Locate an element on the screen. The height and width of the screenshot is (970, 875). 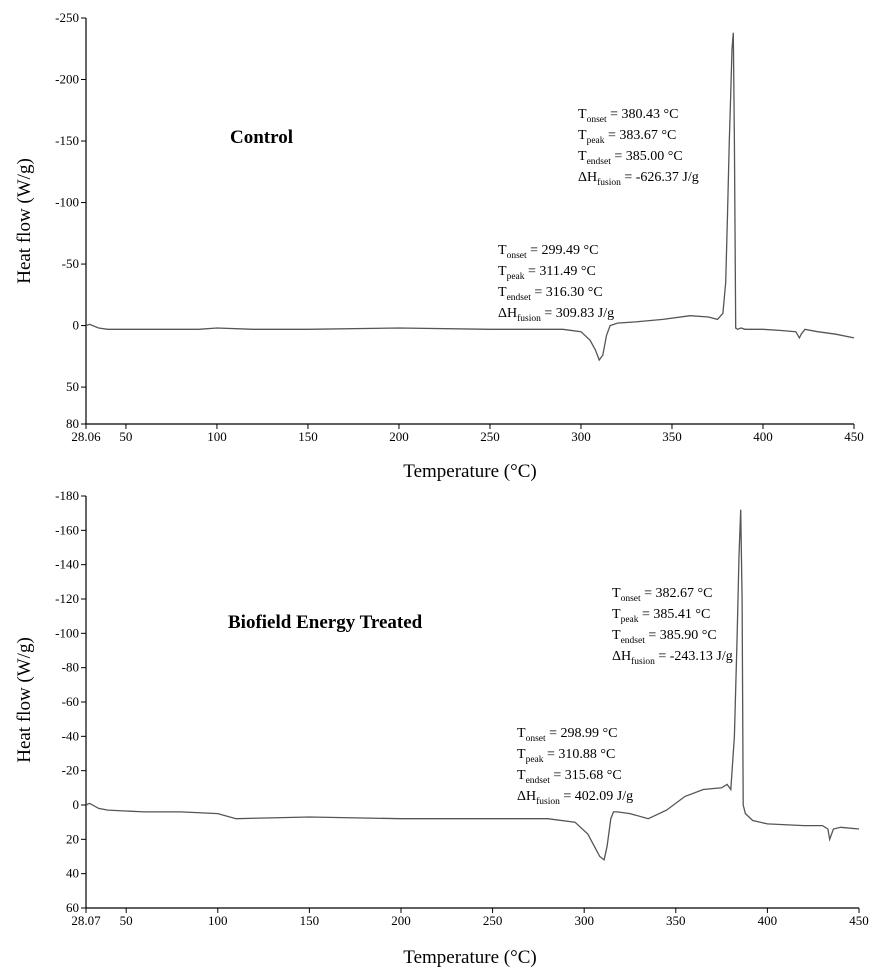
annotation-line: Tonset = 382.67 °C is located at coordinates (662, 595).